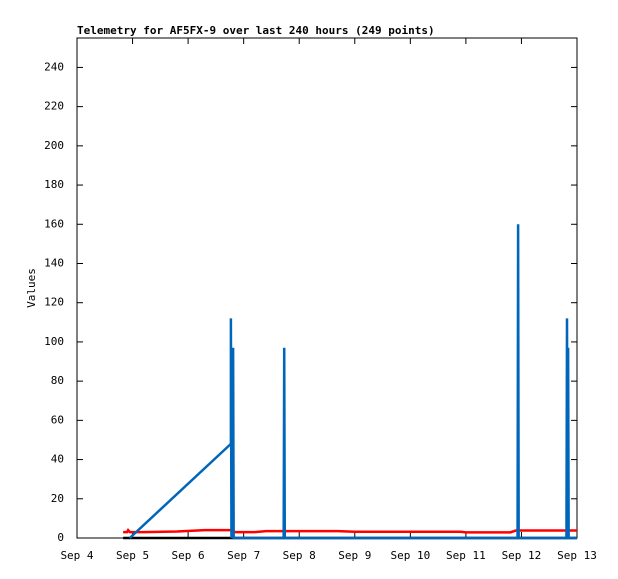 The image size is (618, 579). What do you see at coordinates (76, 555) in the screenshot?
I see `x-tick-label: Sep 4` at bounding box center [76, 555].